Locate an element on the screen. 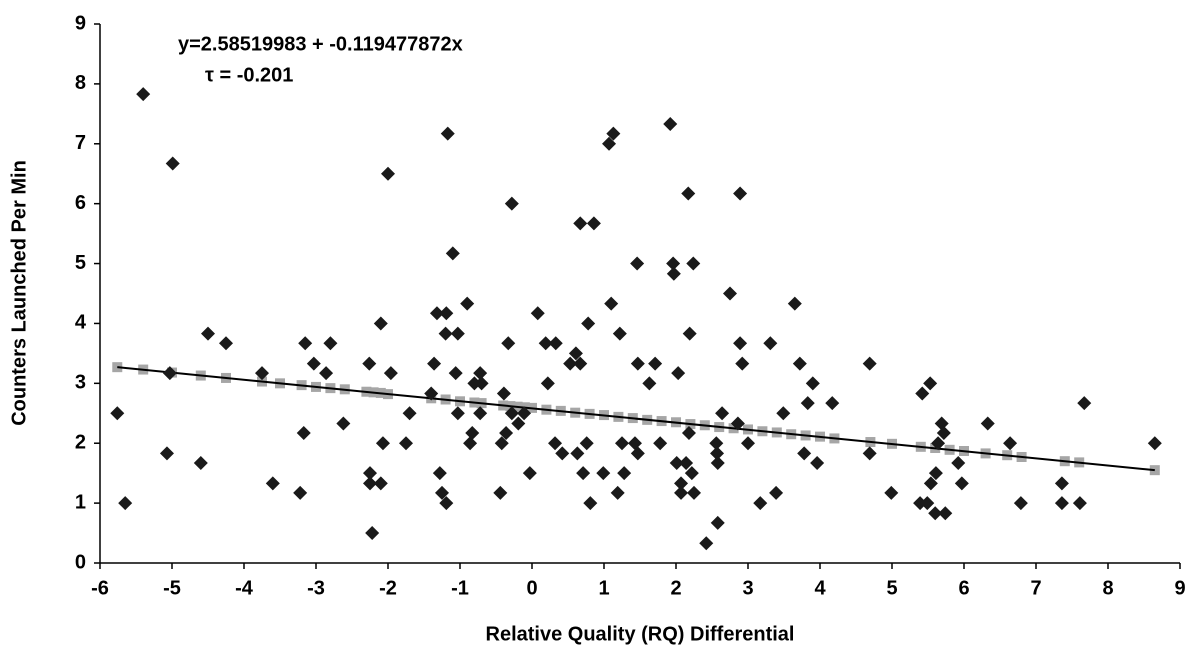 The image size is (1196, 651). x-tick-label: 2 is located at coordinates (675, 588).